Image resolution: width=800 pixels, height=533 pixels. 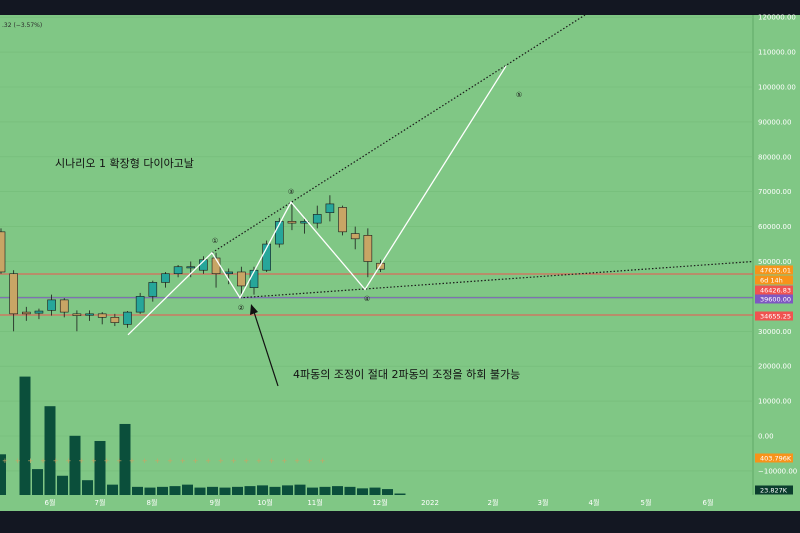 What do you see at coordinates (646, 502) in the screenshot?
I see `x-tick-label: 5월` at bounding box center [646, 502].